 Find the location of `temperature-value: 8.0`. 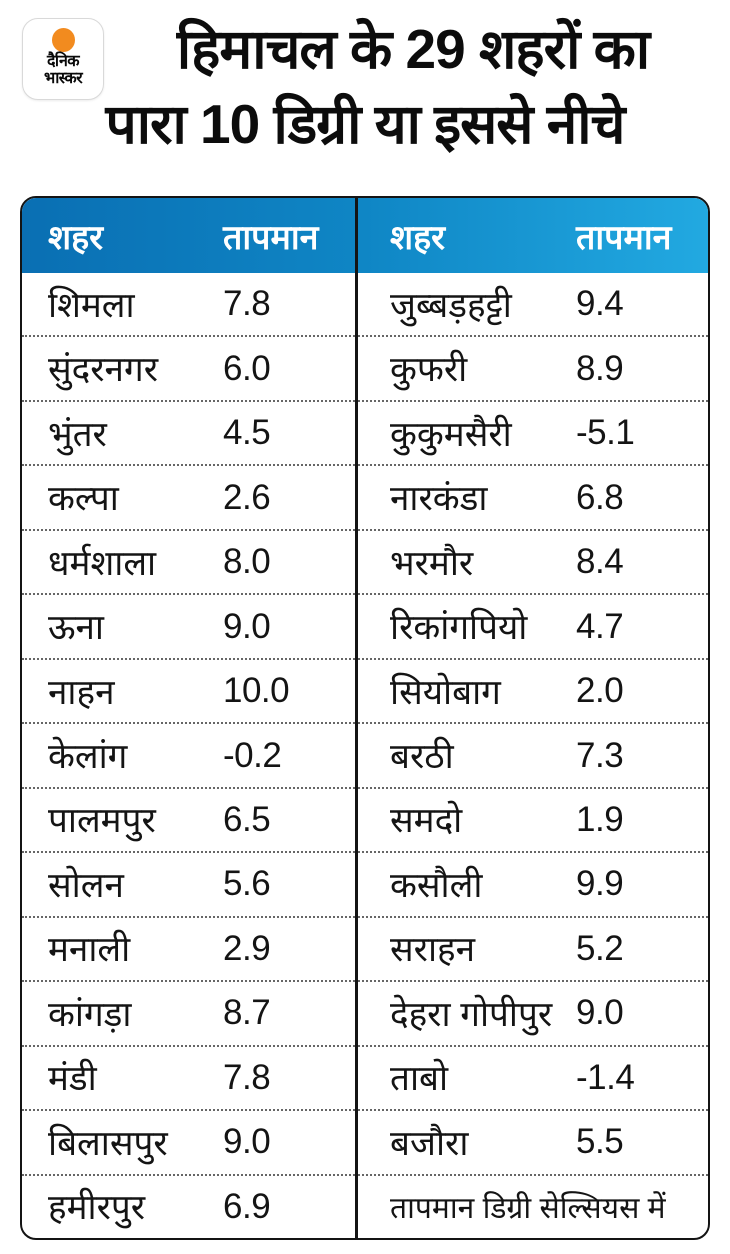

temperature-value: 8.0 is located at coordinates (247, 562).